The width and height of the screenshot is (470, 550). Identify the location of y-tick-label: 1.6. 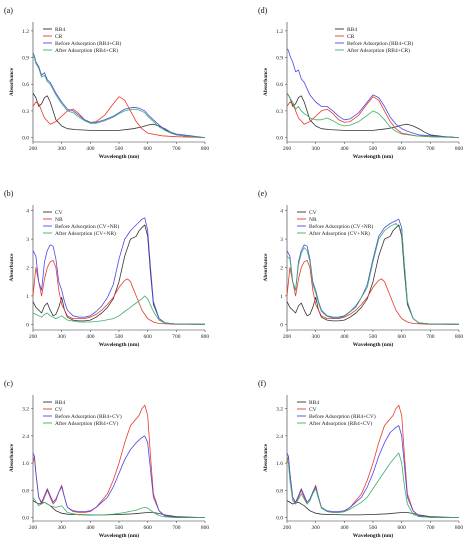
(279, 464).